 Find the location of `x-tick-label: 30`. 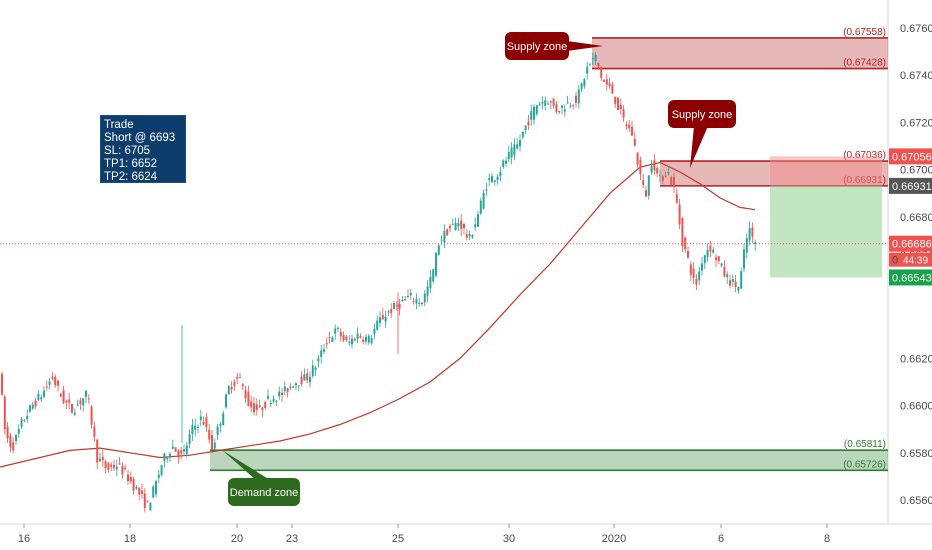

x-tick-label: 30 is located at coordinates (509, 539).